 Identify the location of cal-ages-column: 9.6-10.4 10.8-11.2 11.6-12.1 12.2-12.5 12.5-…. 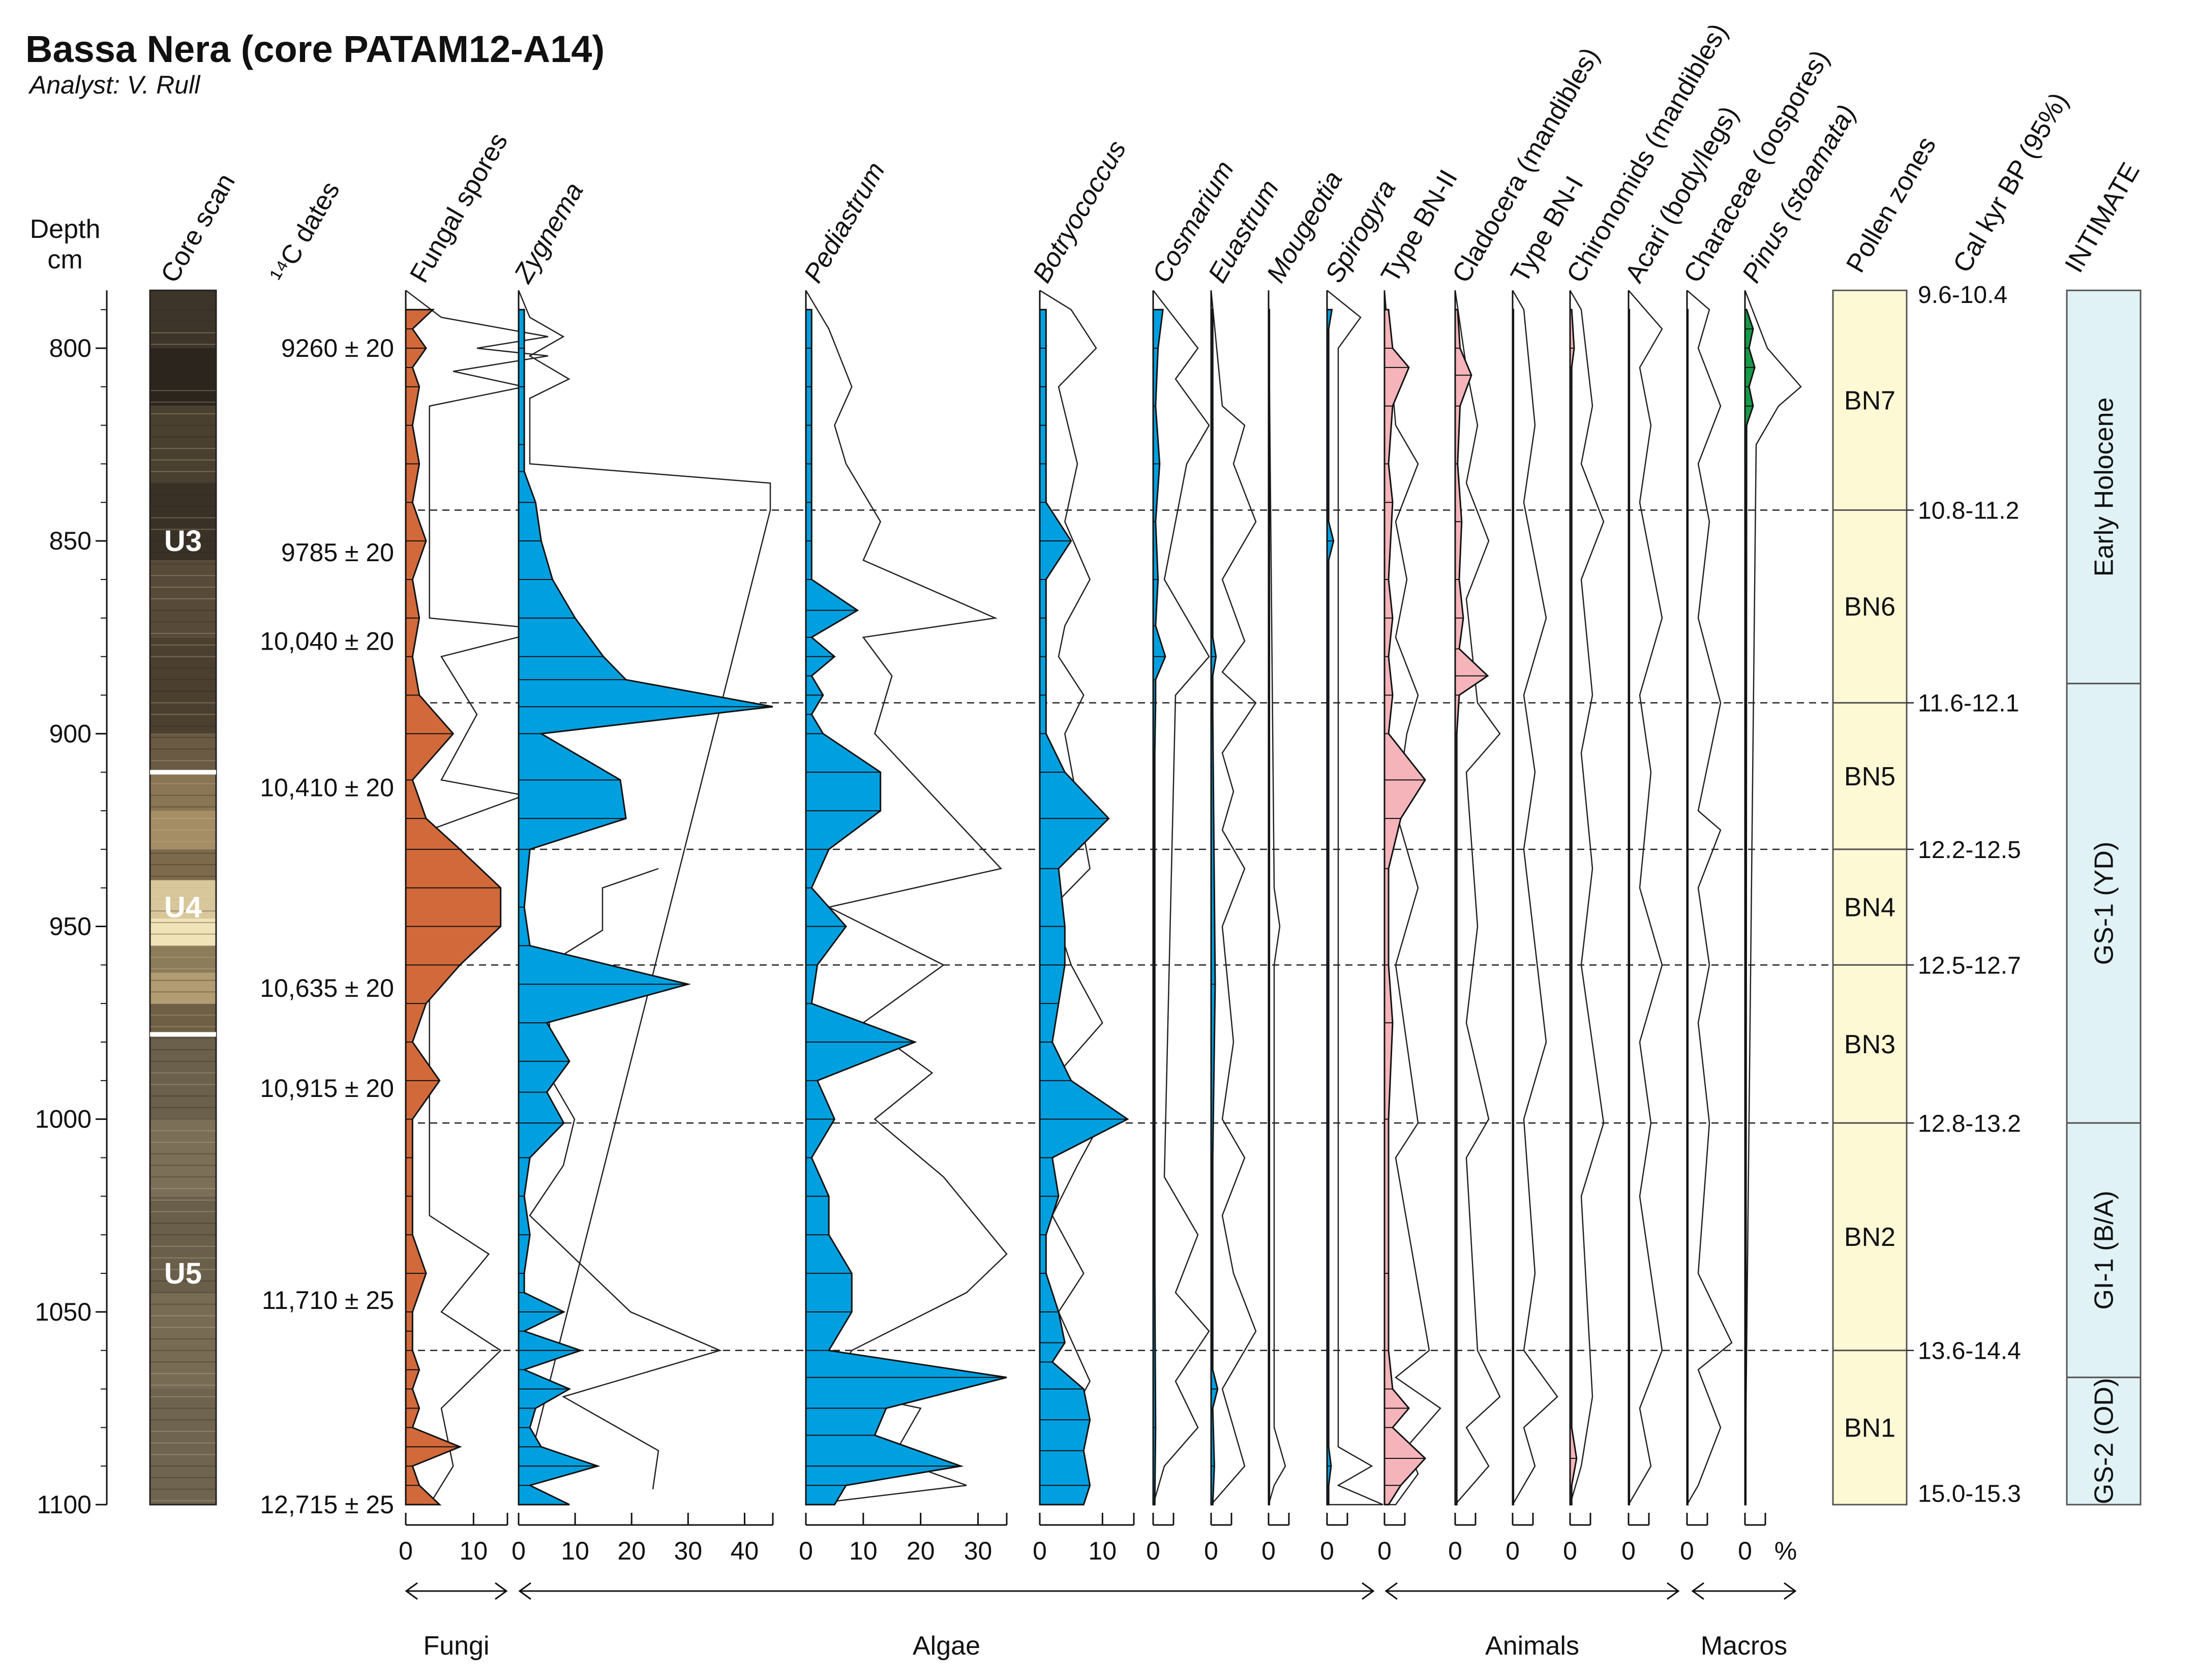
(1964, 894).